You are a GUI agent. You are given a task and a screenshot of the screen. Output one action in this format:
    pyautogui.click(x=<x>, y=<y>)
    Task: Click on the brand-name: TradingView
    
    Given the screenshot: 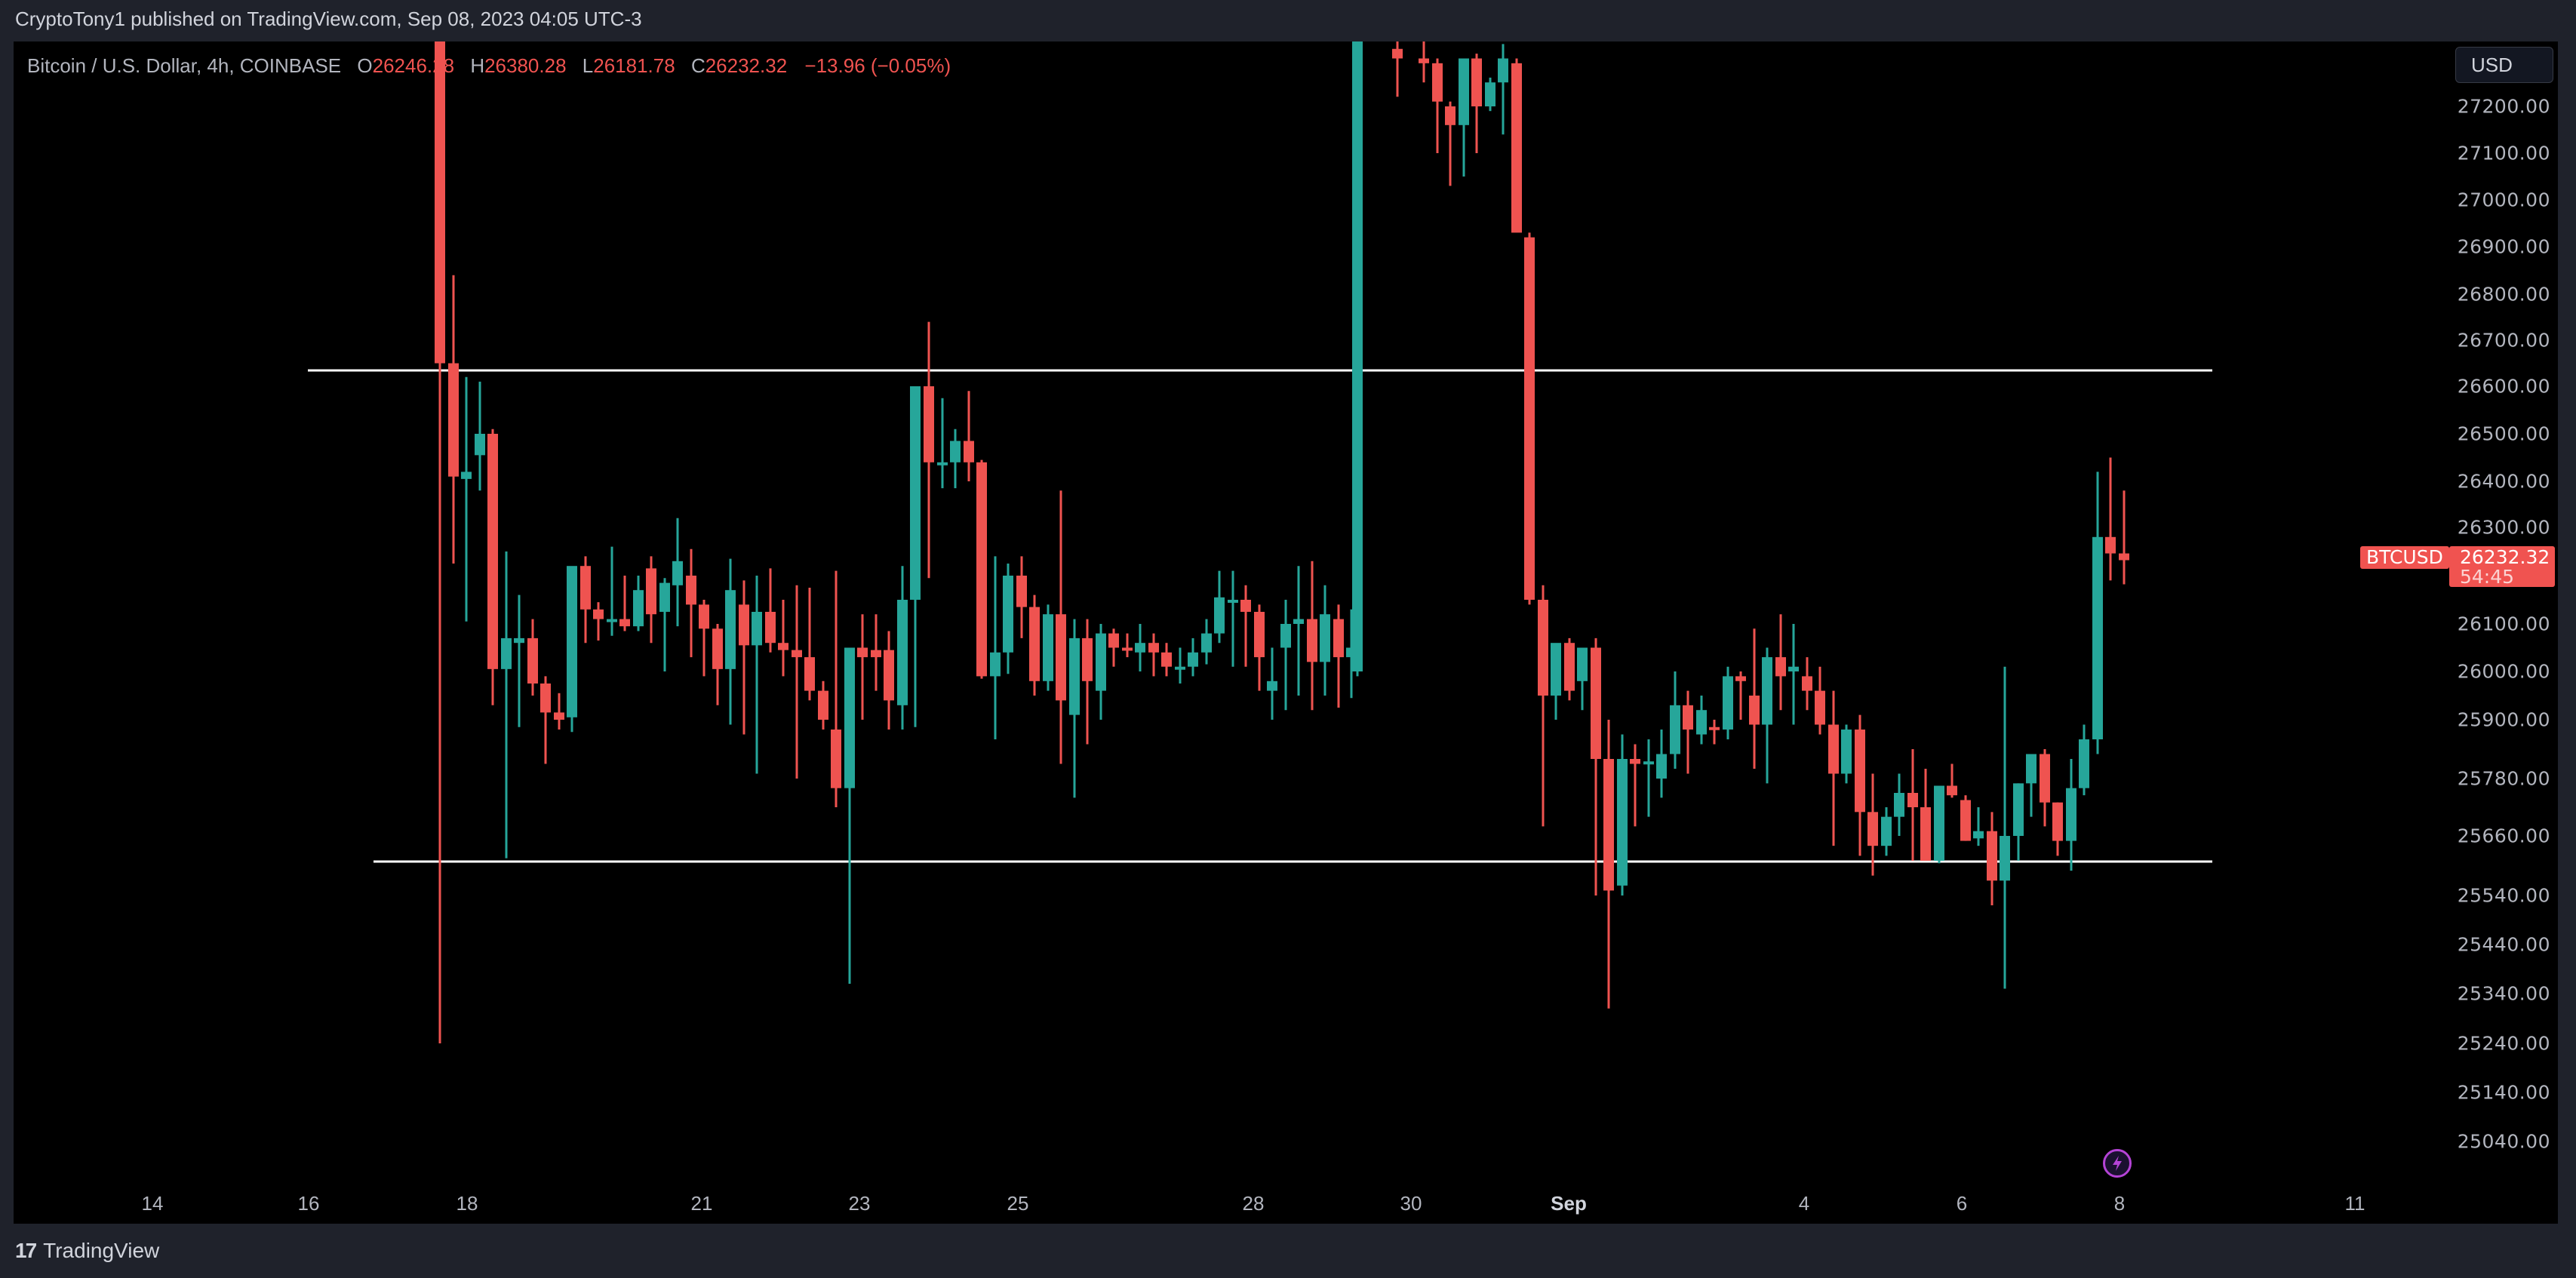 What is the action you would take?
    pyautogui.click(x=101, y=1250)
    